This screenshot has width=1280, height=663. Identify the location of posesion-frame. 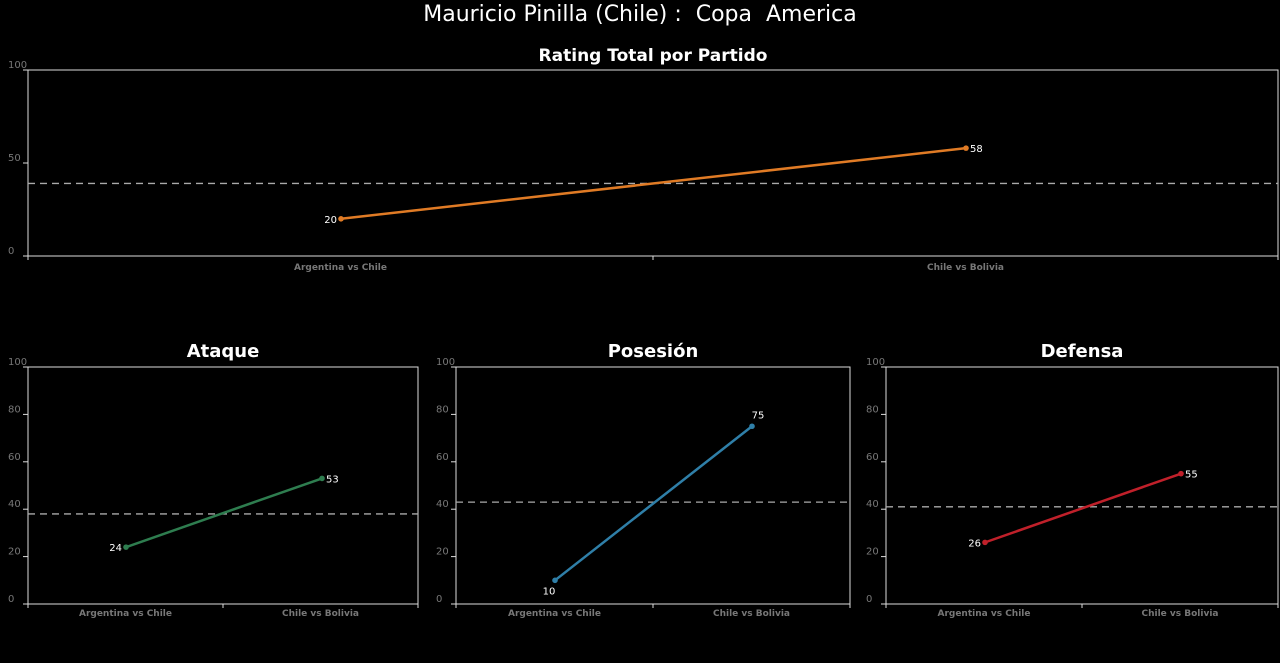
(653, 485).